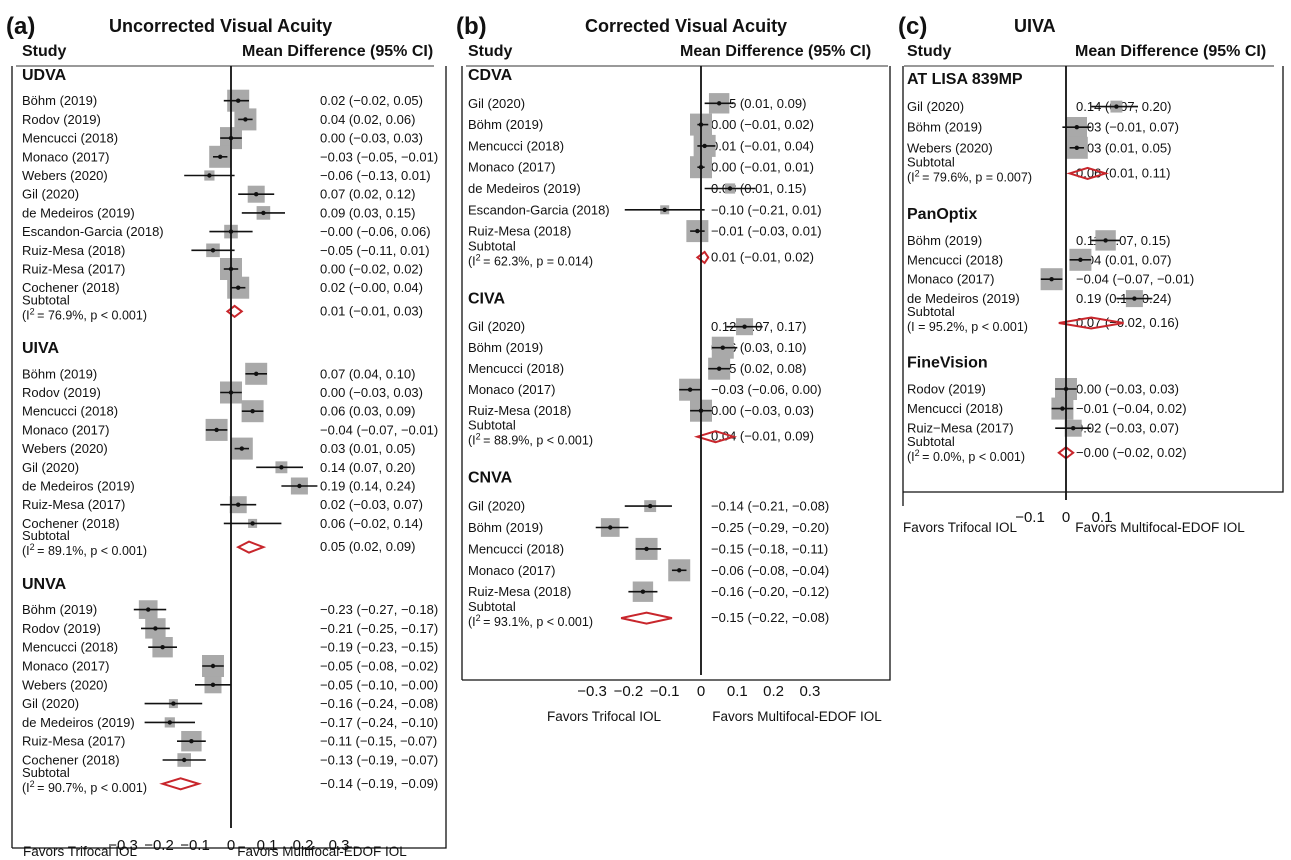 The width and height of the screenshot is (1291, 860). I want to click on study-effect-ci: −0.01 (−0.03, 0.01), so click(766, 231).